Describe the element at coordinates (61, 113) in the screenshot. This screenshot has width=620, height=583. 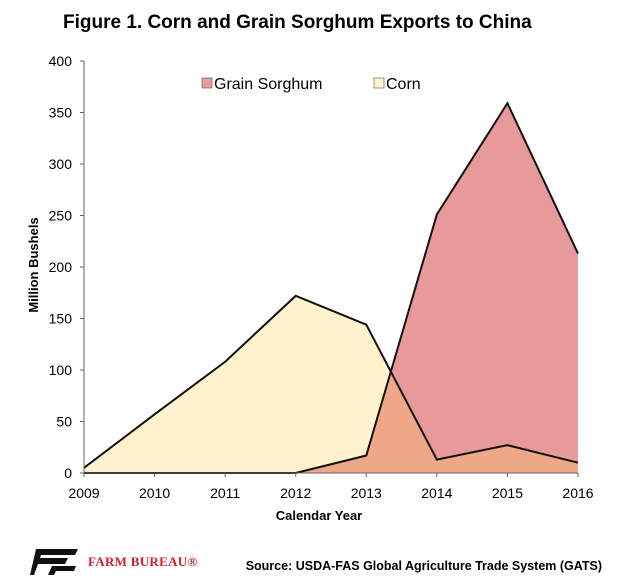
I see `y-tick-label: 350` at that location.